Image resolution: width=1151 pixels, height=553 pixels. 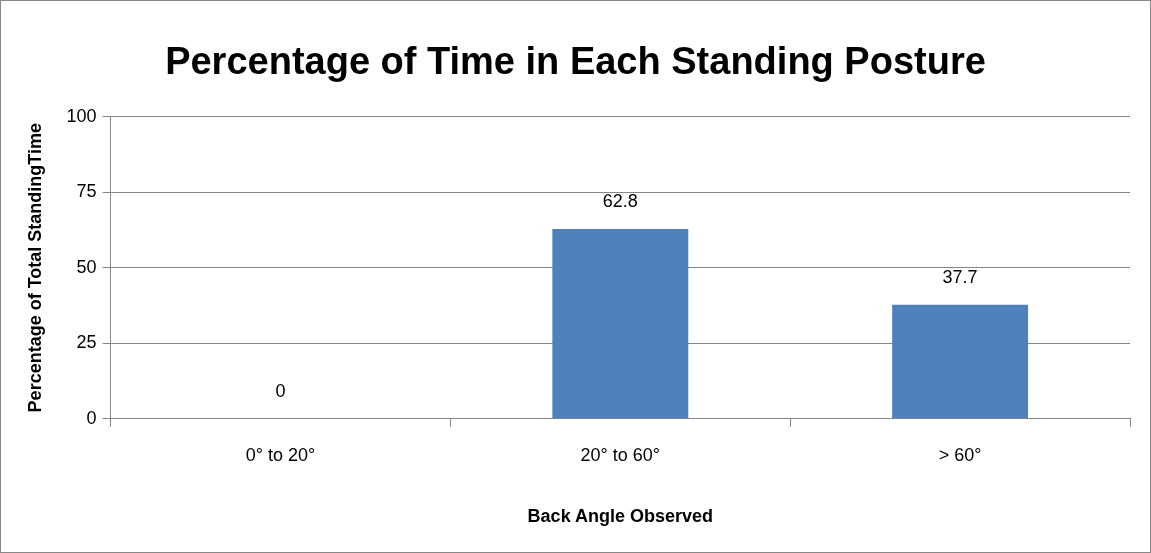 I want to click on y-tick-label: 50, so click(x=86, y=266).